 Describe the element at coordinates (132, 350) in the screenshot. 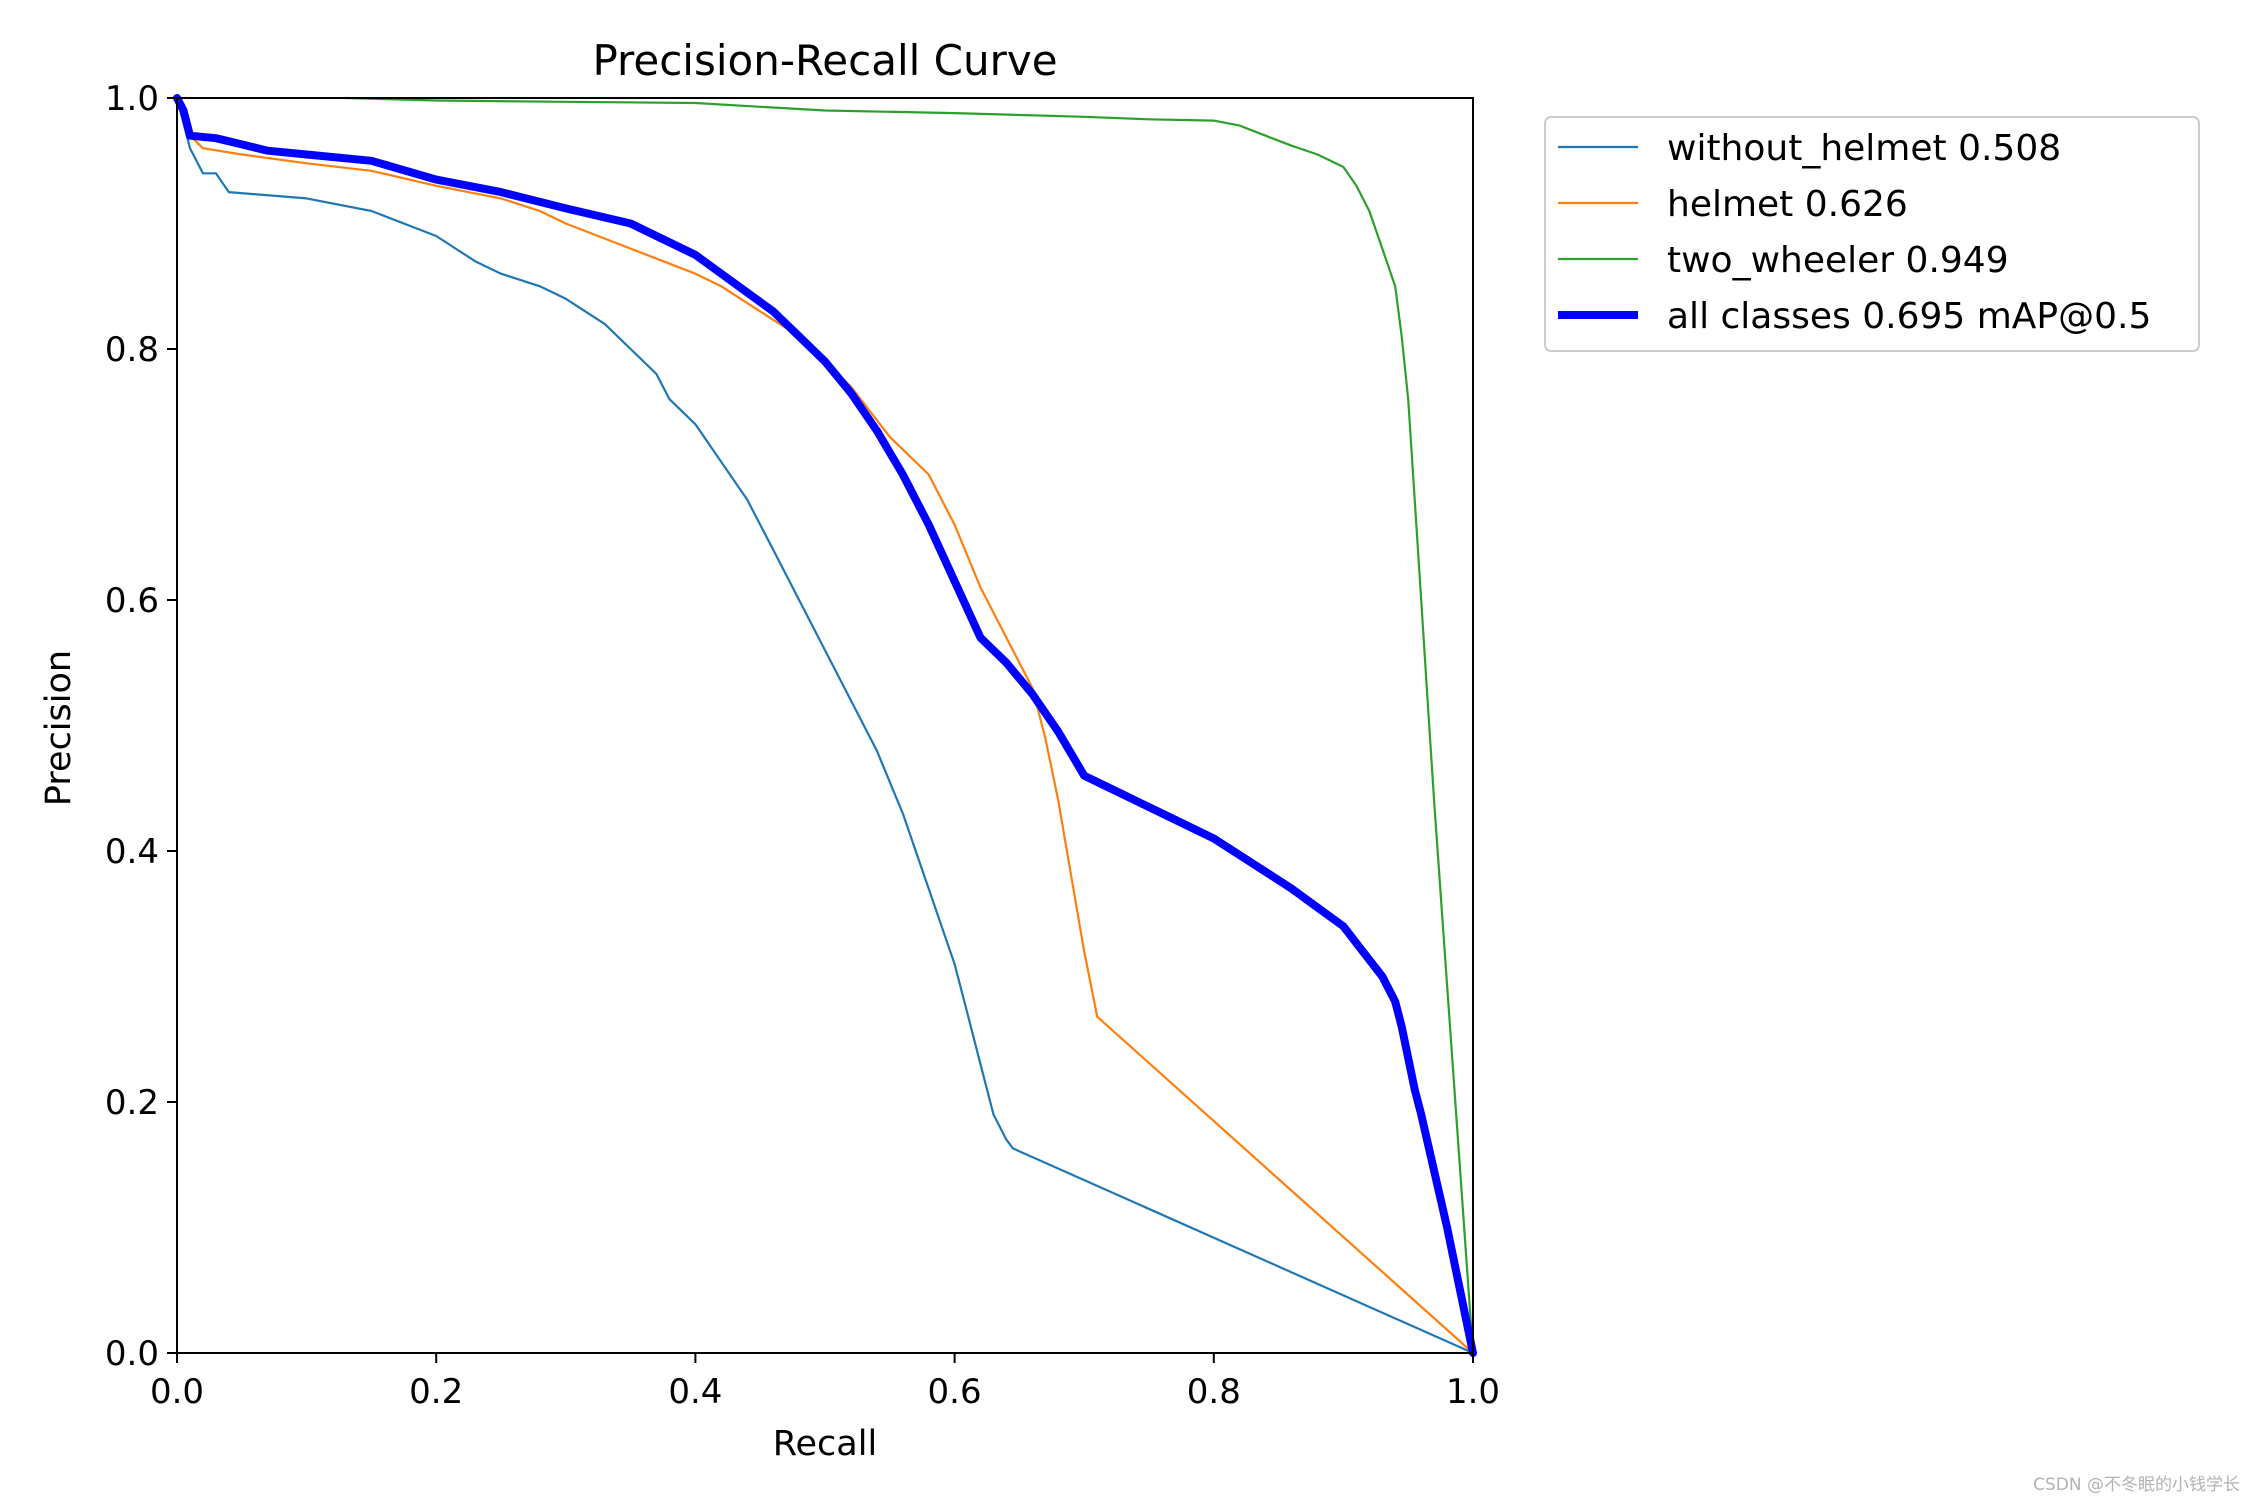

I see `y-tick-label: 0.8` at that location.